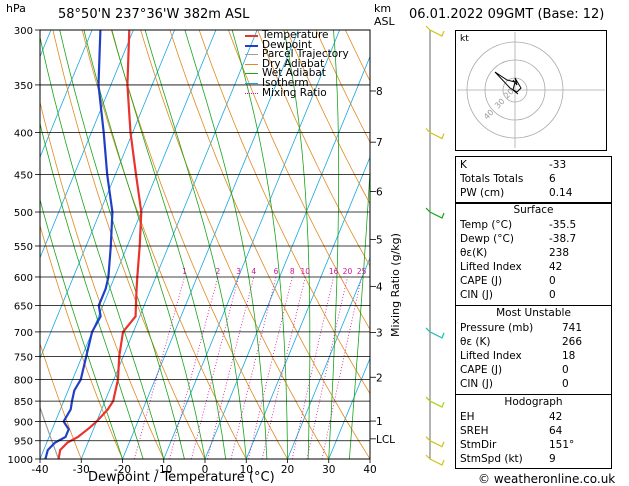  Describe the element at coordinates (514, 370) in the screenshot. I see `most-unstable-row: CAPE (J) 0` at that location.